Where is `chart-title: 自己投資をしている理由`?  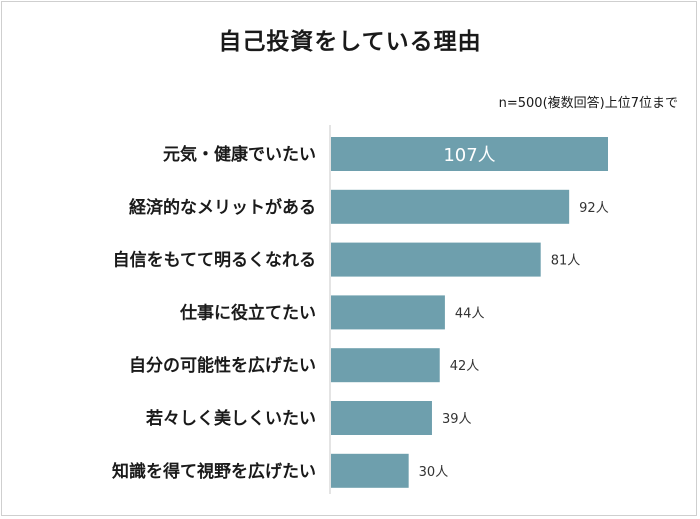
chart-title: 自己投資をしている理由 is located at coordinates (350, 42).